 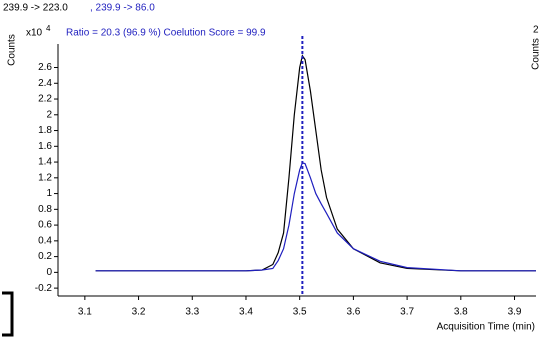 What do you see at coordinates (49, 272) in the screenshot?
I see `y-tick-label: 0` at bounding box center [49, 272].